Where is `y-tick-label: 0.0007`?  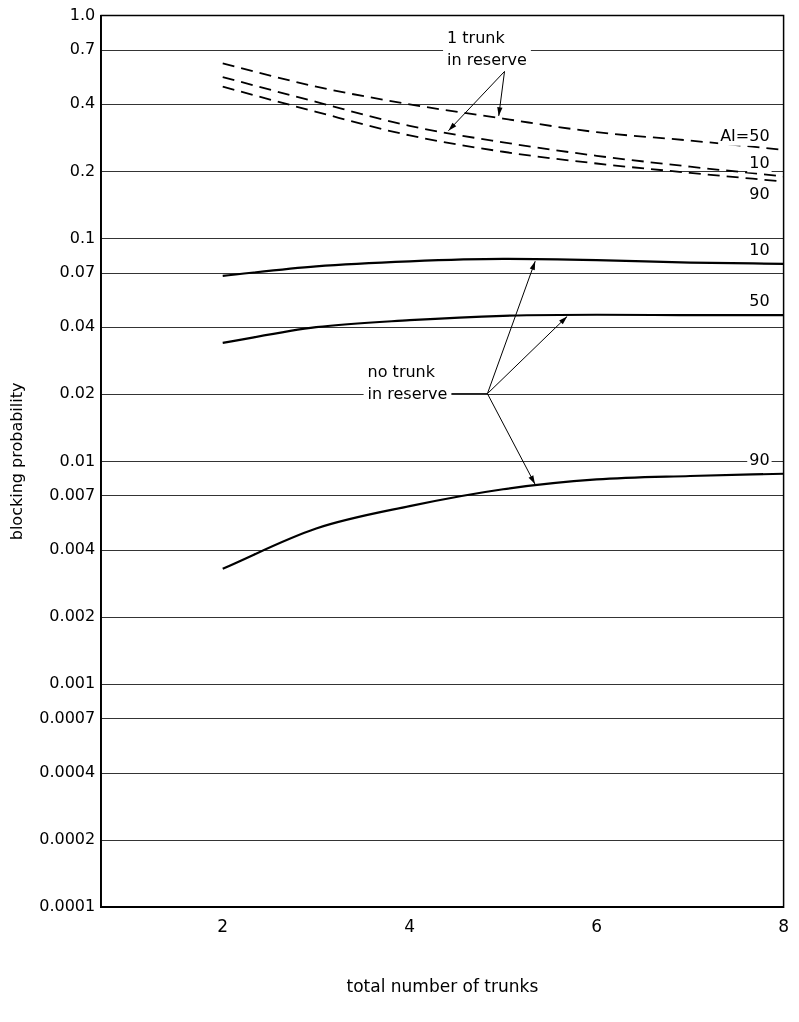
y-tick-label: 0.0007 is located at coordinates (67, 717).